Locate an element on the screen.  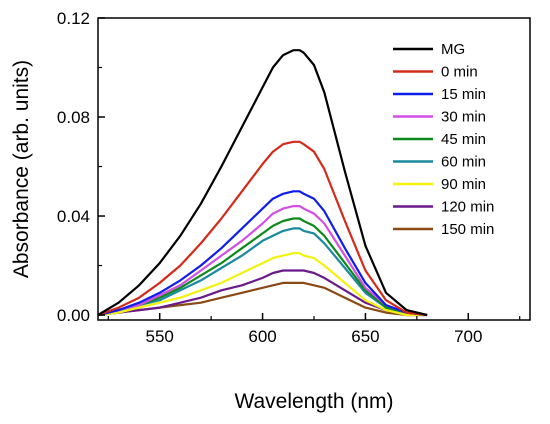
legend-label: MG is located at coordinates (453, 49).